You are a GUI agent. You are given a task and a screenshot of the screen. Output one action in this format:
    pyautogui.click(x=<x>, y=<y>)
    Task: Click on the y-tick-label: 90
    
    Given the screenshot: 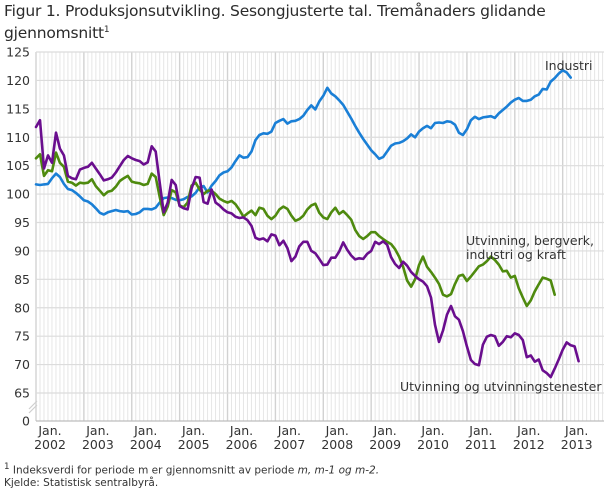 What is the action you would take?
    pyautogui.click(x=22, y=250)
    